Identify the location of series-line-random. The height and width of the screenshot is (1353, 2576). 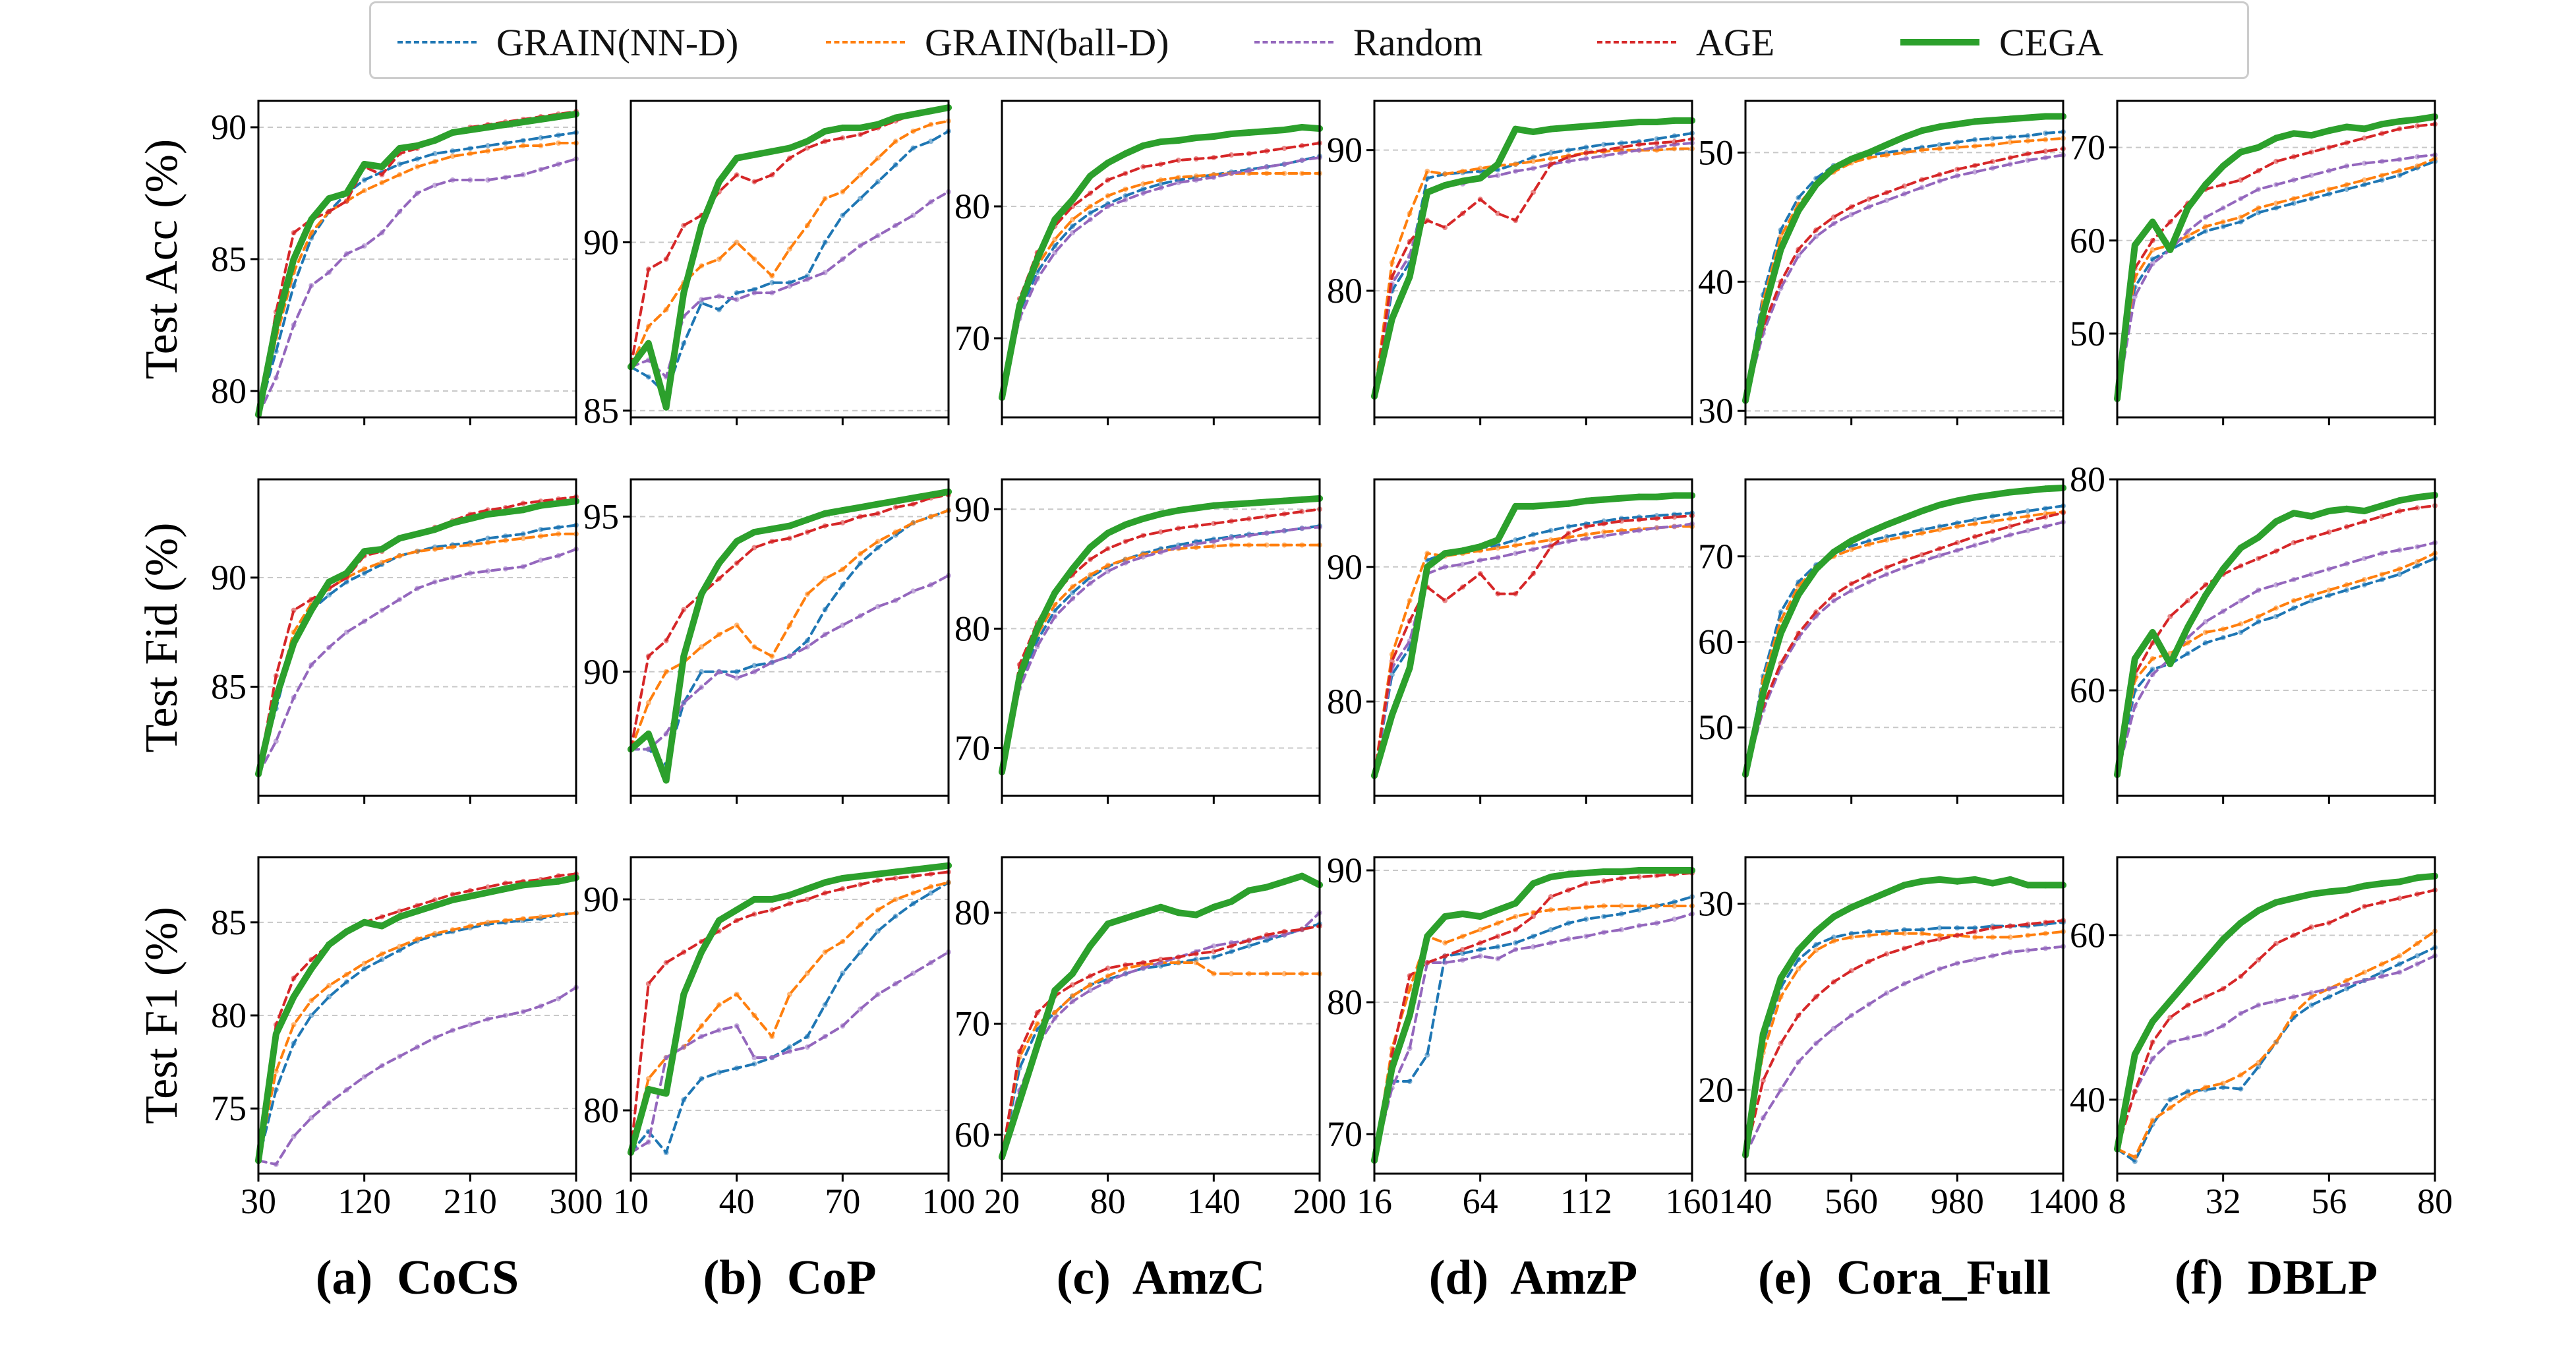
(1533, 649).